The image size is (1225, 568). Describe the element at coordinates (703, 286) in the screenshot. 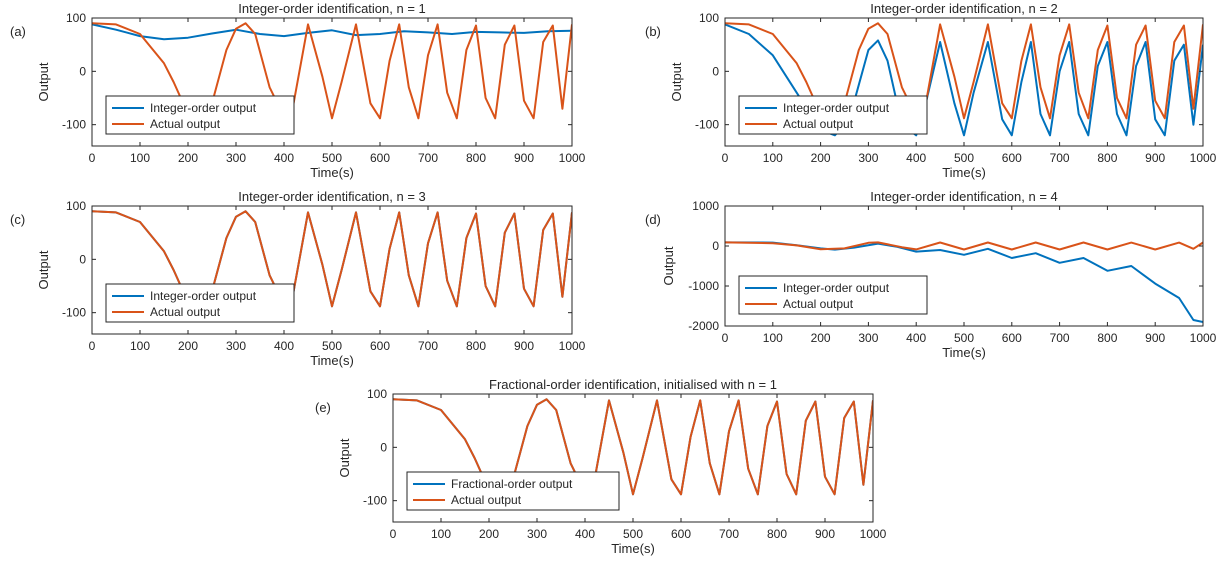

I see `y-tick-label: -1000` at that location.